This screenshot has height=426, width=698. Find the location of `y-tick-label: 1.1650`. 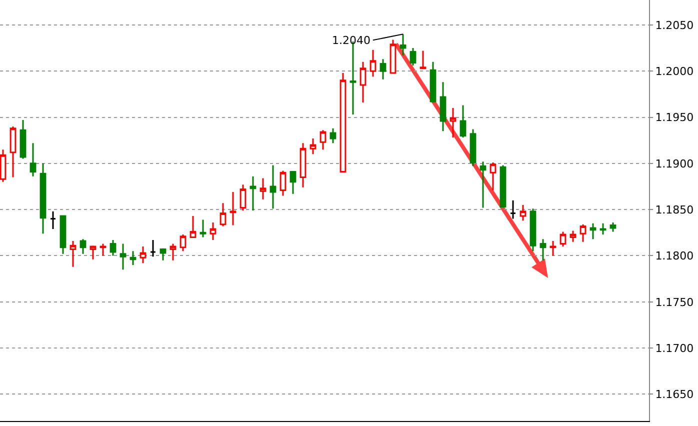

y-tick-label: 1.1650 is located at coordinates (674, 395).